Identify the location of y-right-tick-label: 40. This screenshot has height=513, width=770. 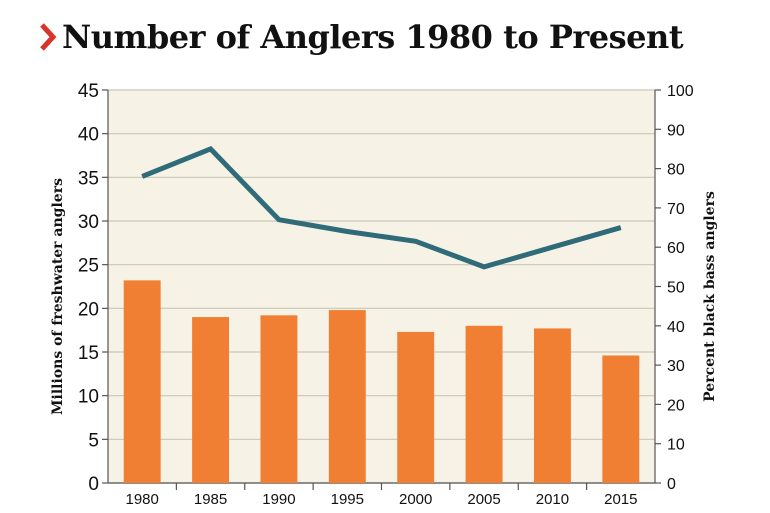
(676, 327).